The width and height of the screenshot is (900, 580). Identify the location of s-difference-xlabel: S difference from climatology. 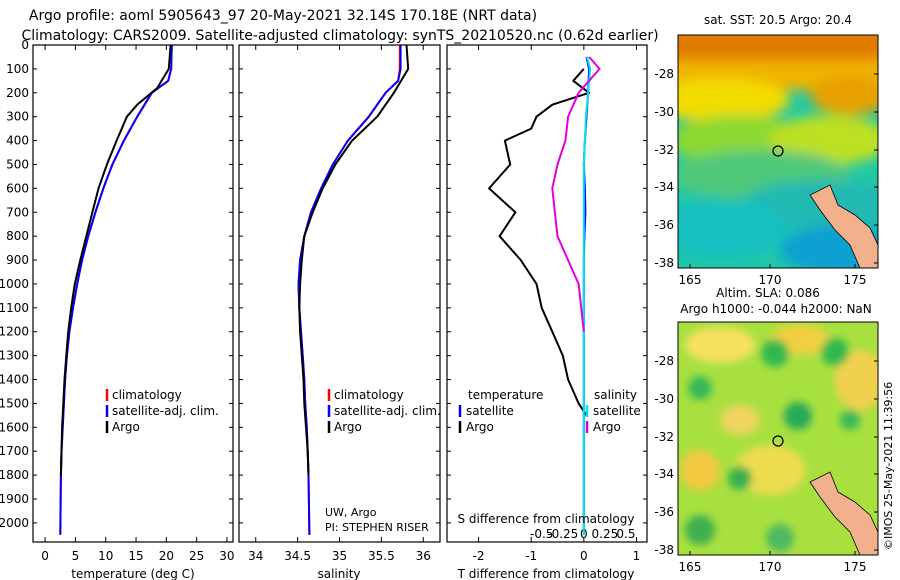
(546, 519).